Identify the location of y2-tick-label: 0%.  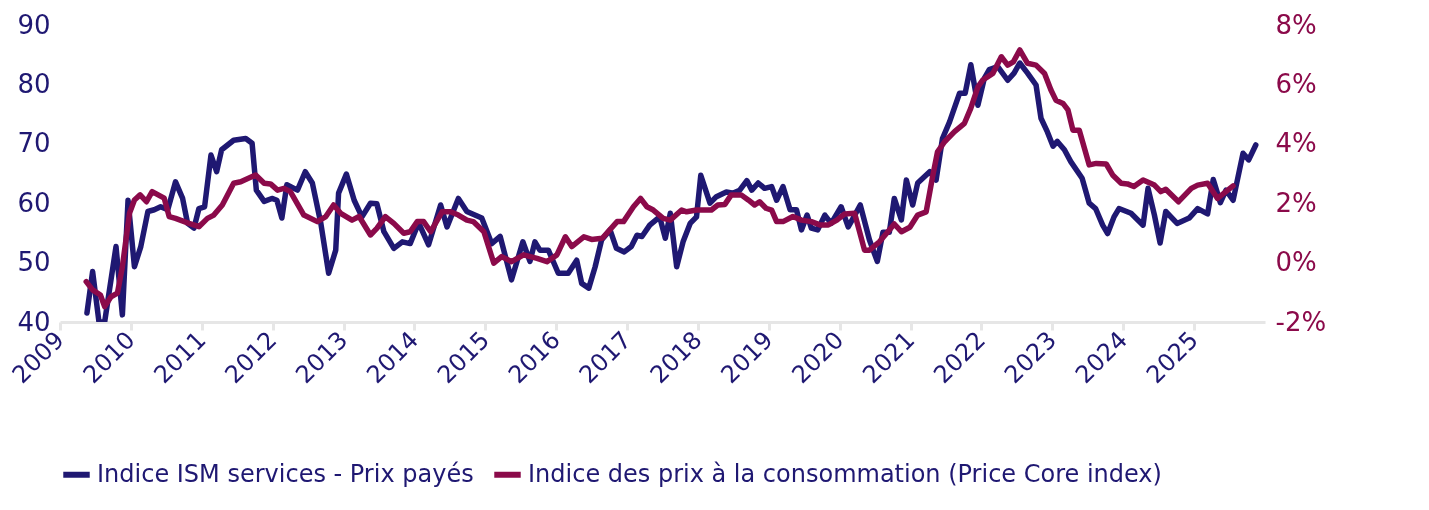
(1296, 262).